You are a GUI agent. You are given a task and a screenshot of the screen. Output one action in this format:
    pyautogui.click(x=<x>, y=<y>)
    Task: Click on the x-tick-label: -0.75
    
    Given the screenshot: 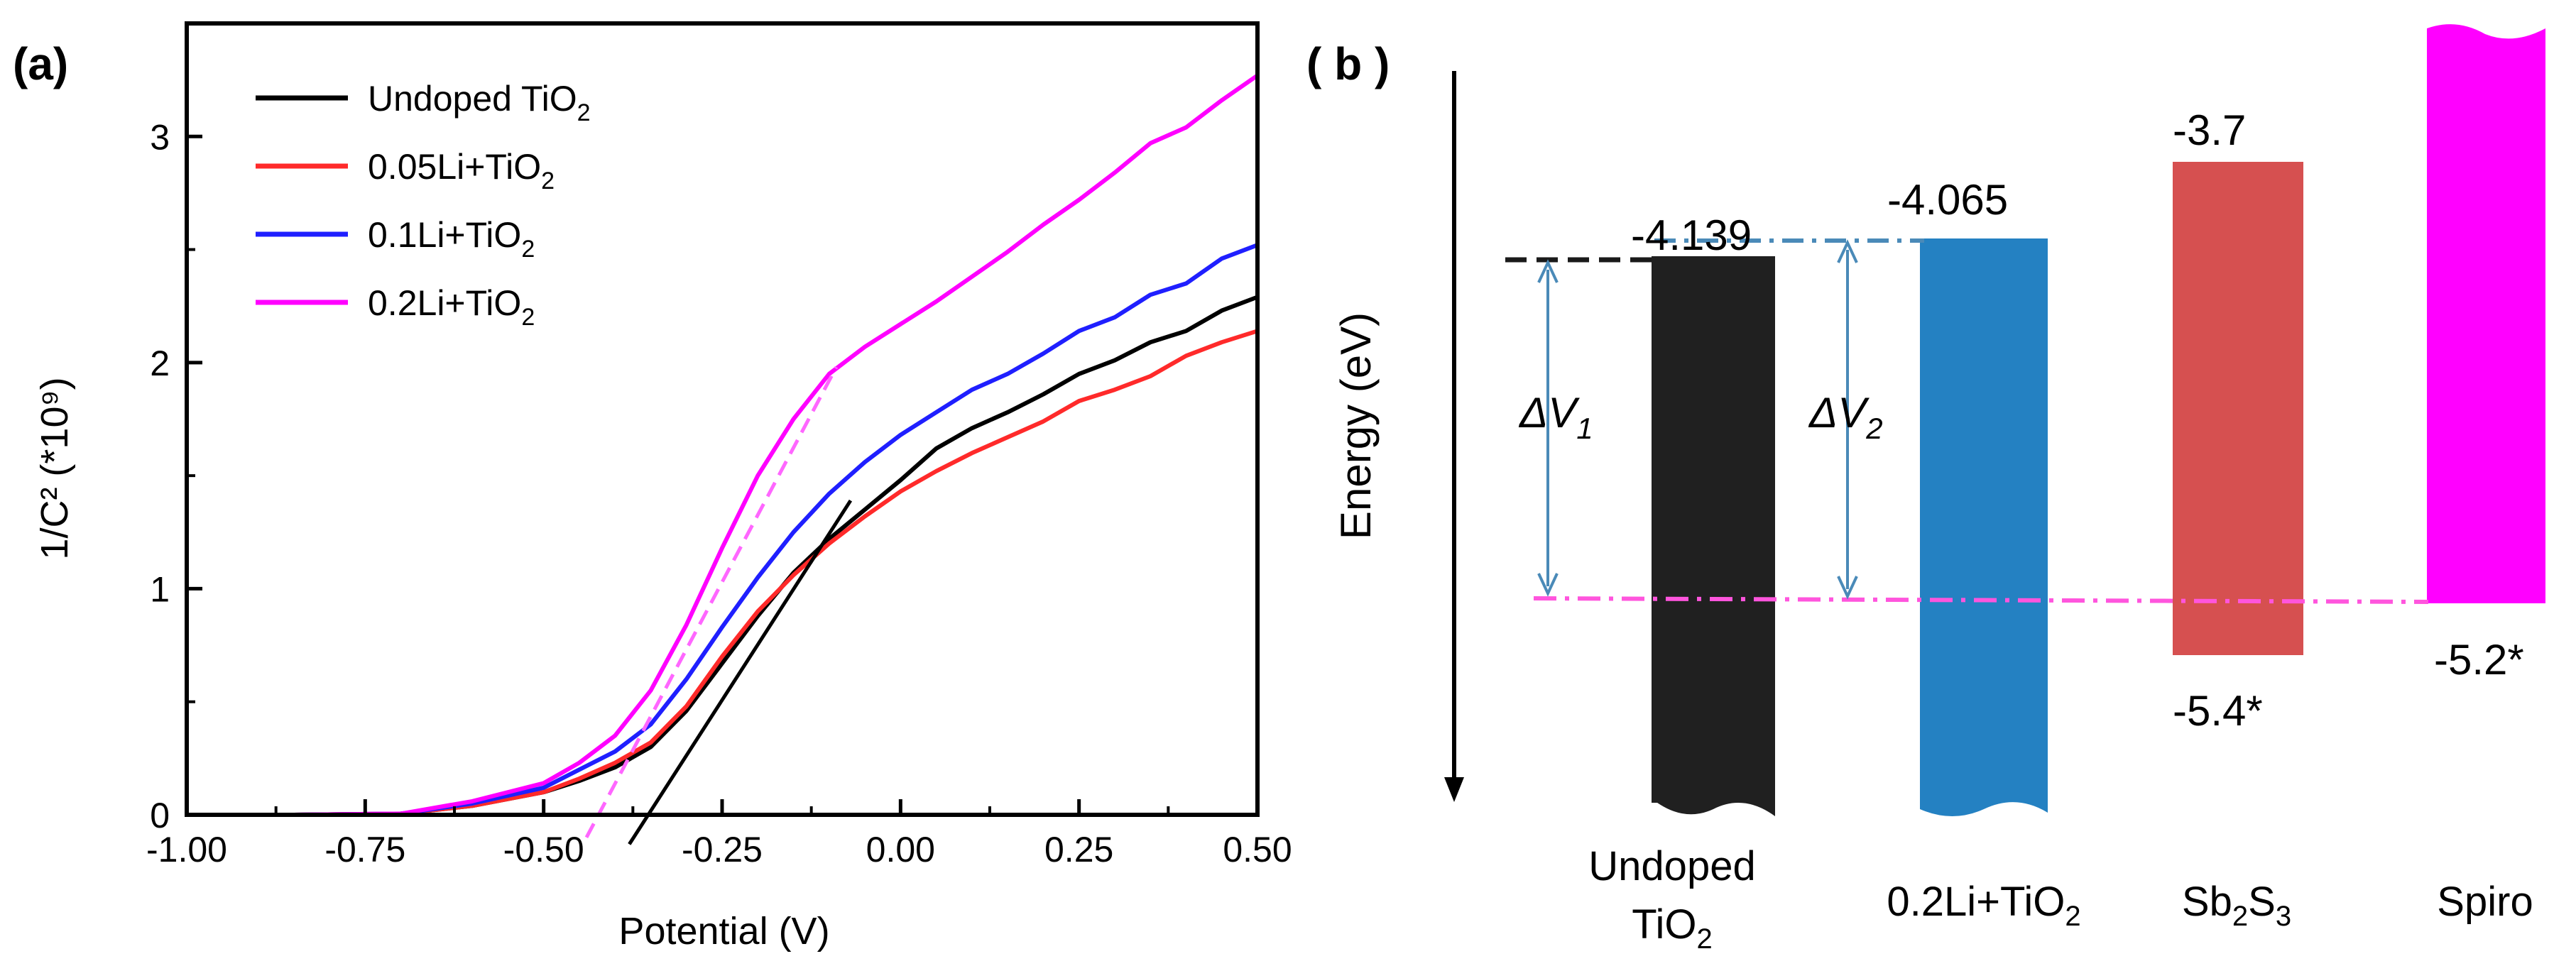 What is the action you would take?
    pyautogui.click(x=364, y=849)
    